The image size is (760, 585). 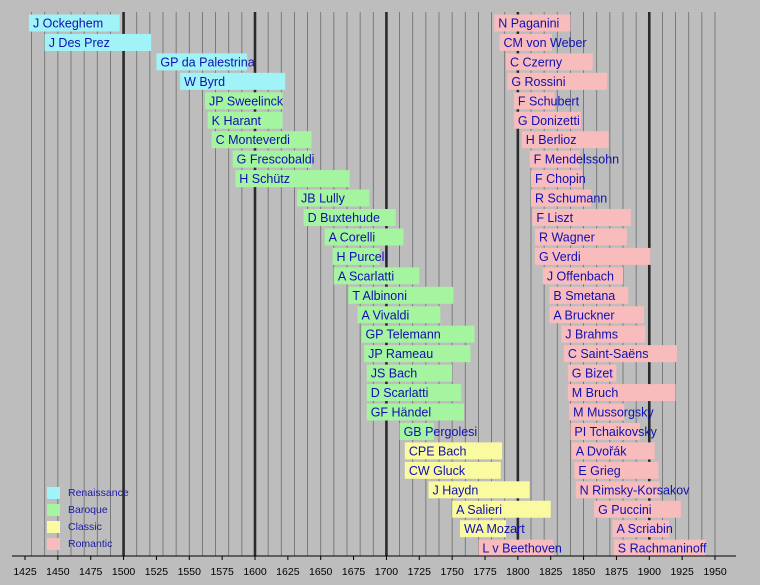 What do you see at coordinates (522, 549) in the screenshot?
I see `composer-label: L v Beethoven` at bounding box center [522, 549].